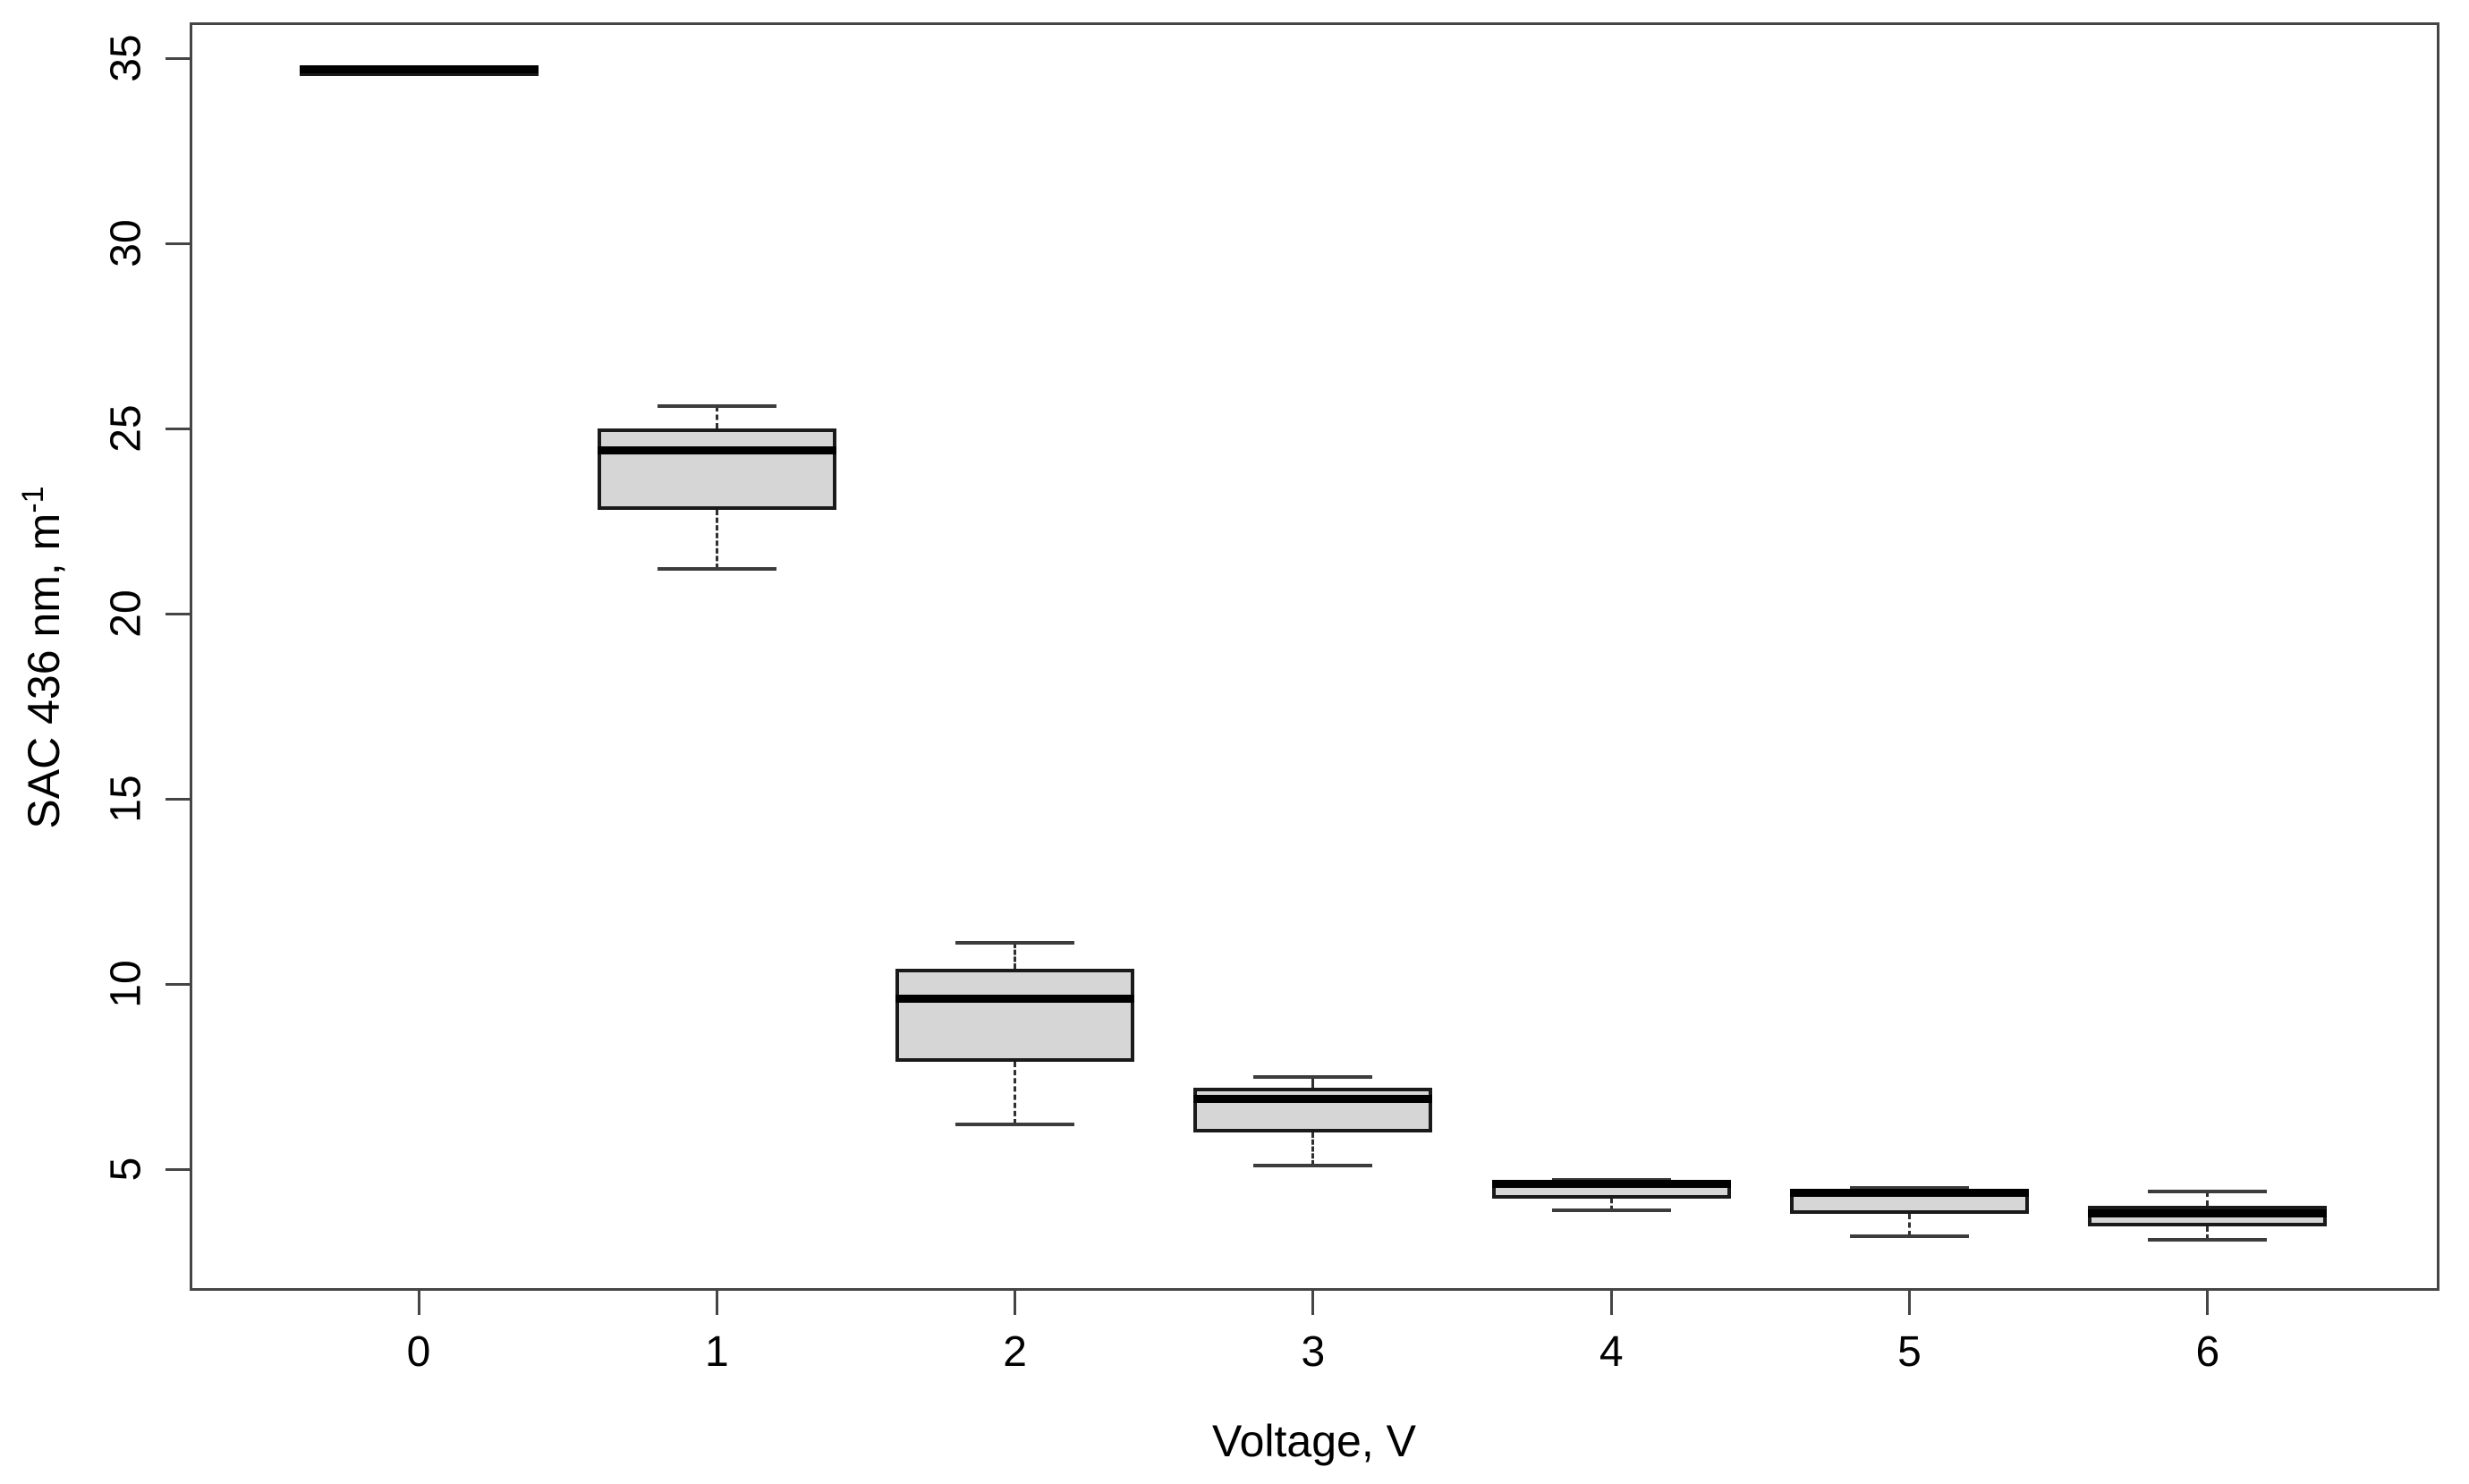 The image size is (2469, 1484). What do you see at coordinates (126, 799) in the screenshot?
I see `y-axis-tick-label-15: 15` at bounding box center [126, 799].